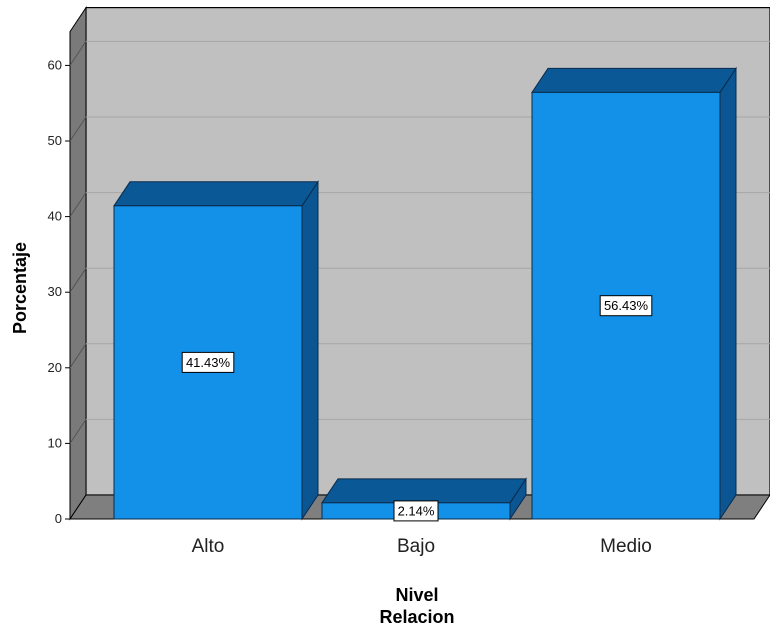 The width and height of the screenshot is (770, 630). I want to click on side-wall, so click(78, 263).